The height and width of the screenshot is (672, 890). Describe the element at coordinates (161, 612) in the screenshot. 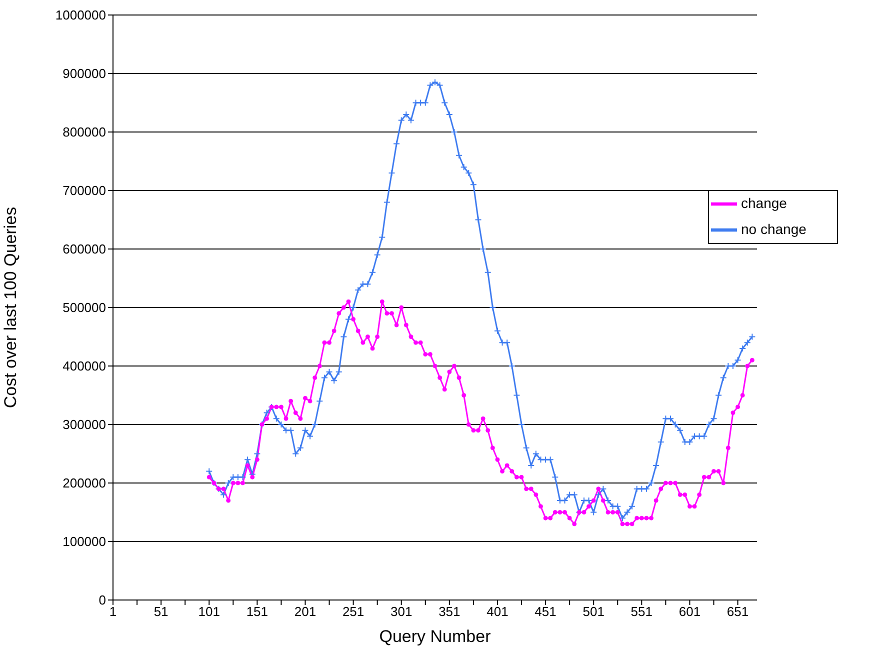

I see `x-tick-label: 51` at that location.